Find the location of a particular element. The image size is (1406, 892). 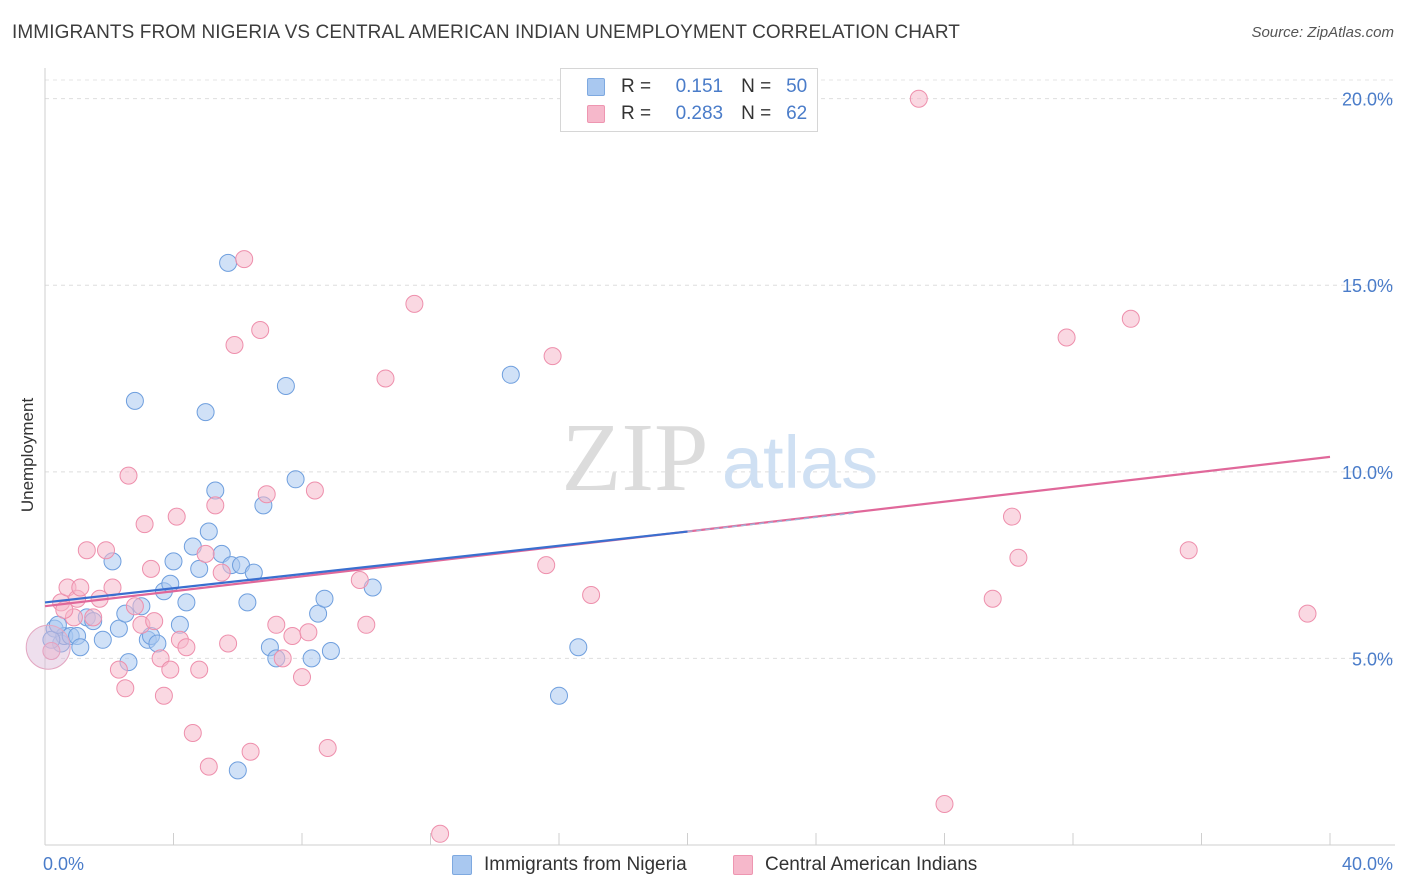

cluster-point is located at coordinates (48, 647).